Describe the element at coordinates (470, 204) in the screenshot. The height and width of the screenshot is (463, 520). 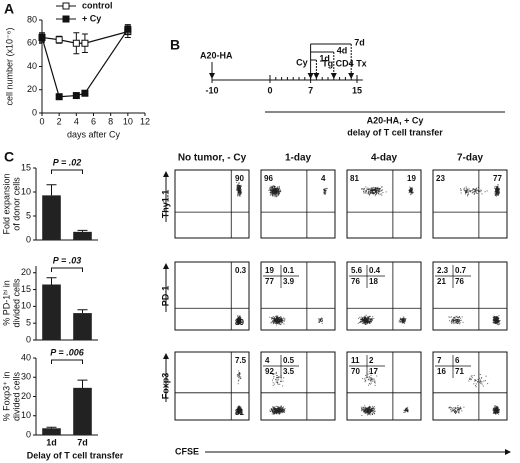
I see `plot-frame` at that location.